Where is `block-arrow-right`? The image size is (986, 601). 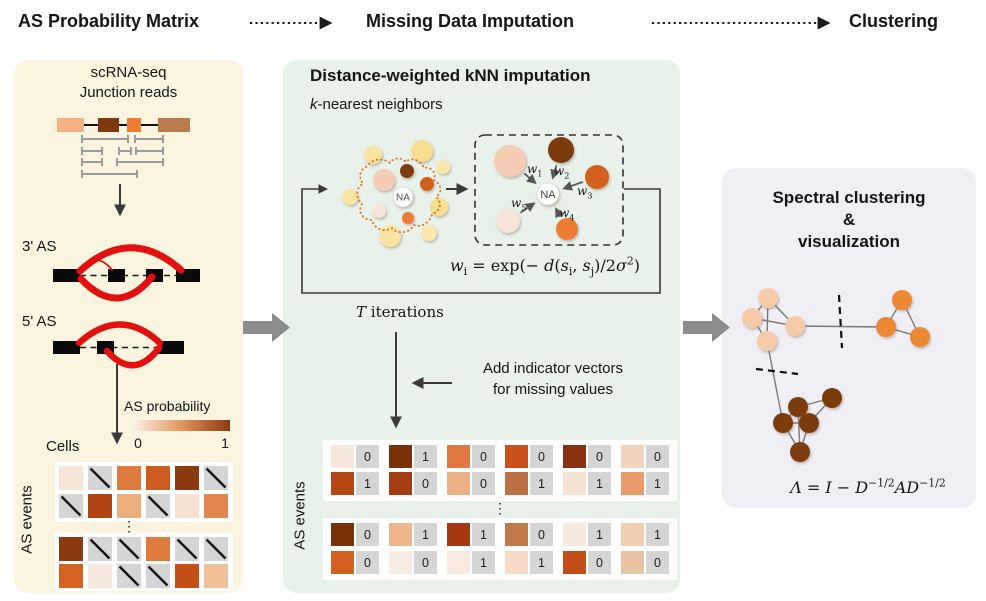 block-arrow-right is located at coordinates (706, 327).